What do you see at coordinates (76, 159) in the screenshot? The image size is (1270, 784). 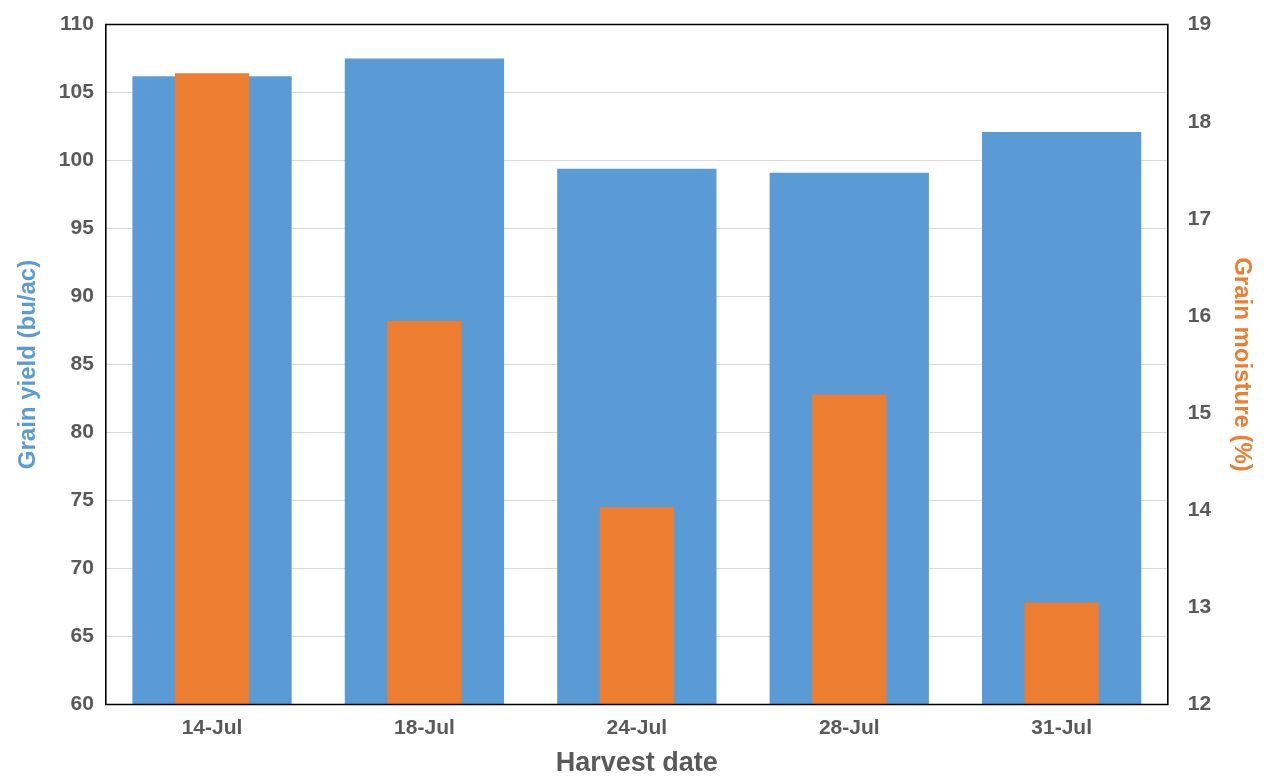 I see `y-tick-label: 100` at bounding box center [76, 159].